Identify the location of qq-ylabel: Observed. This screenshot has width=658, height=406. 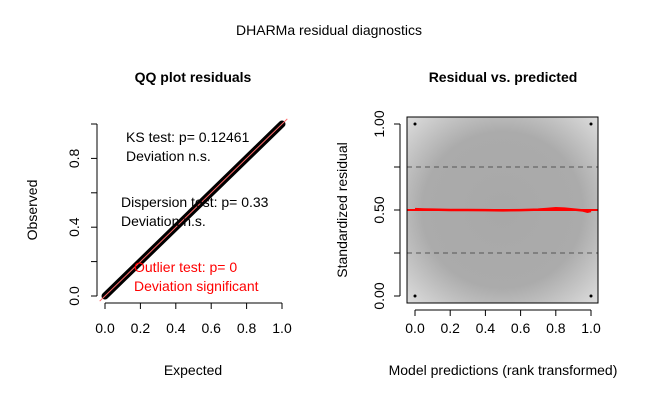
(32, 210).